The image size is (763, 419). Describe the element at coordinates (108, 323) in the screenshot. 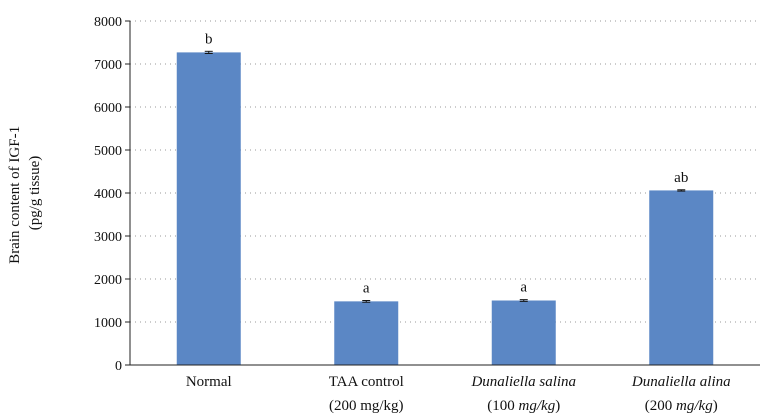

I see `y-tick-label: 1000` at that location.